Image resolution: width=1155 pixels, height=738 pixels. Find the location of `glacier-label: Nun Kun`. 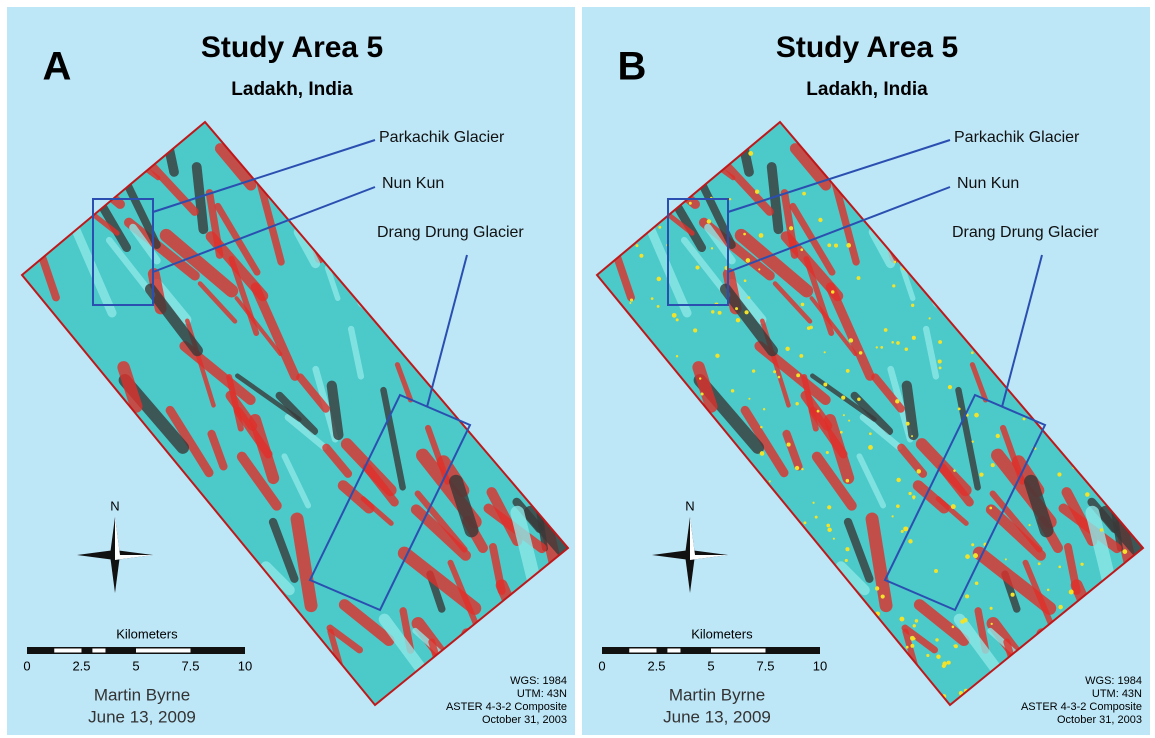

glacier-label: Nun Kun is located at coordinates (413, 183).